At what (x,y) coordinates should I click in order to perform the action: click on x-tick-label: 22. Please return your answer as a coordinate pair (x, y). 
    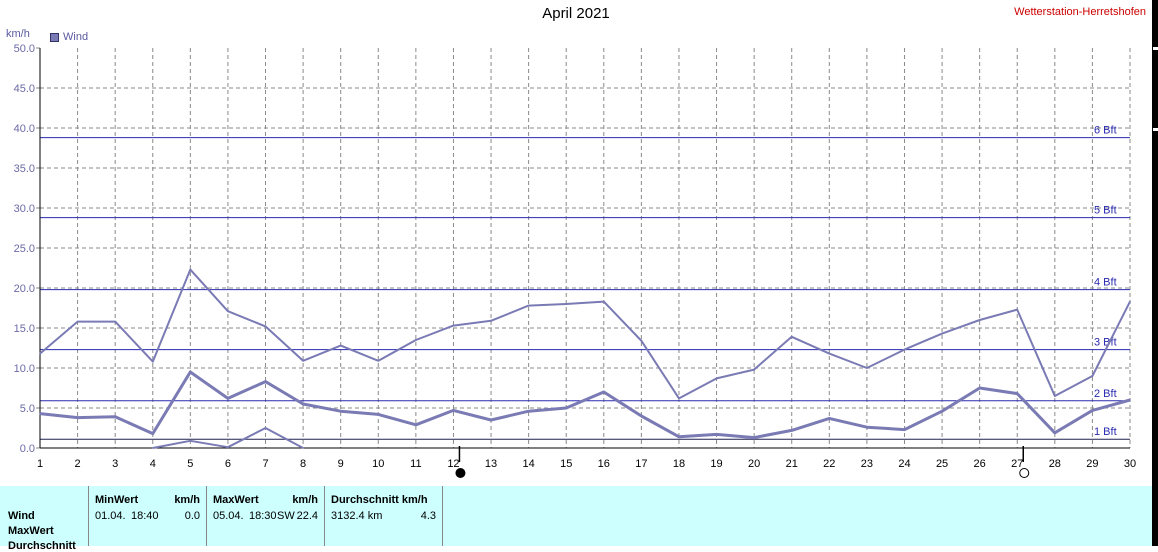
    Looking at the image, I should click on (829, 464).